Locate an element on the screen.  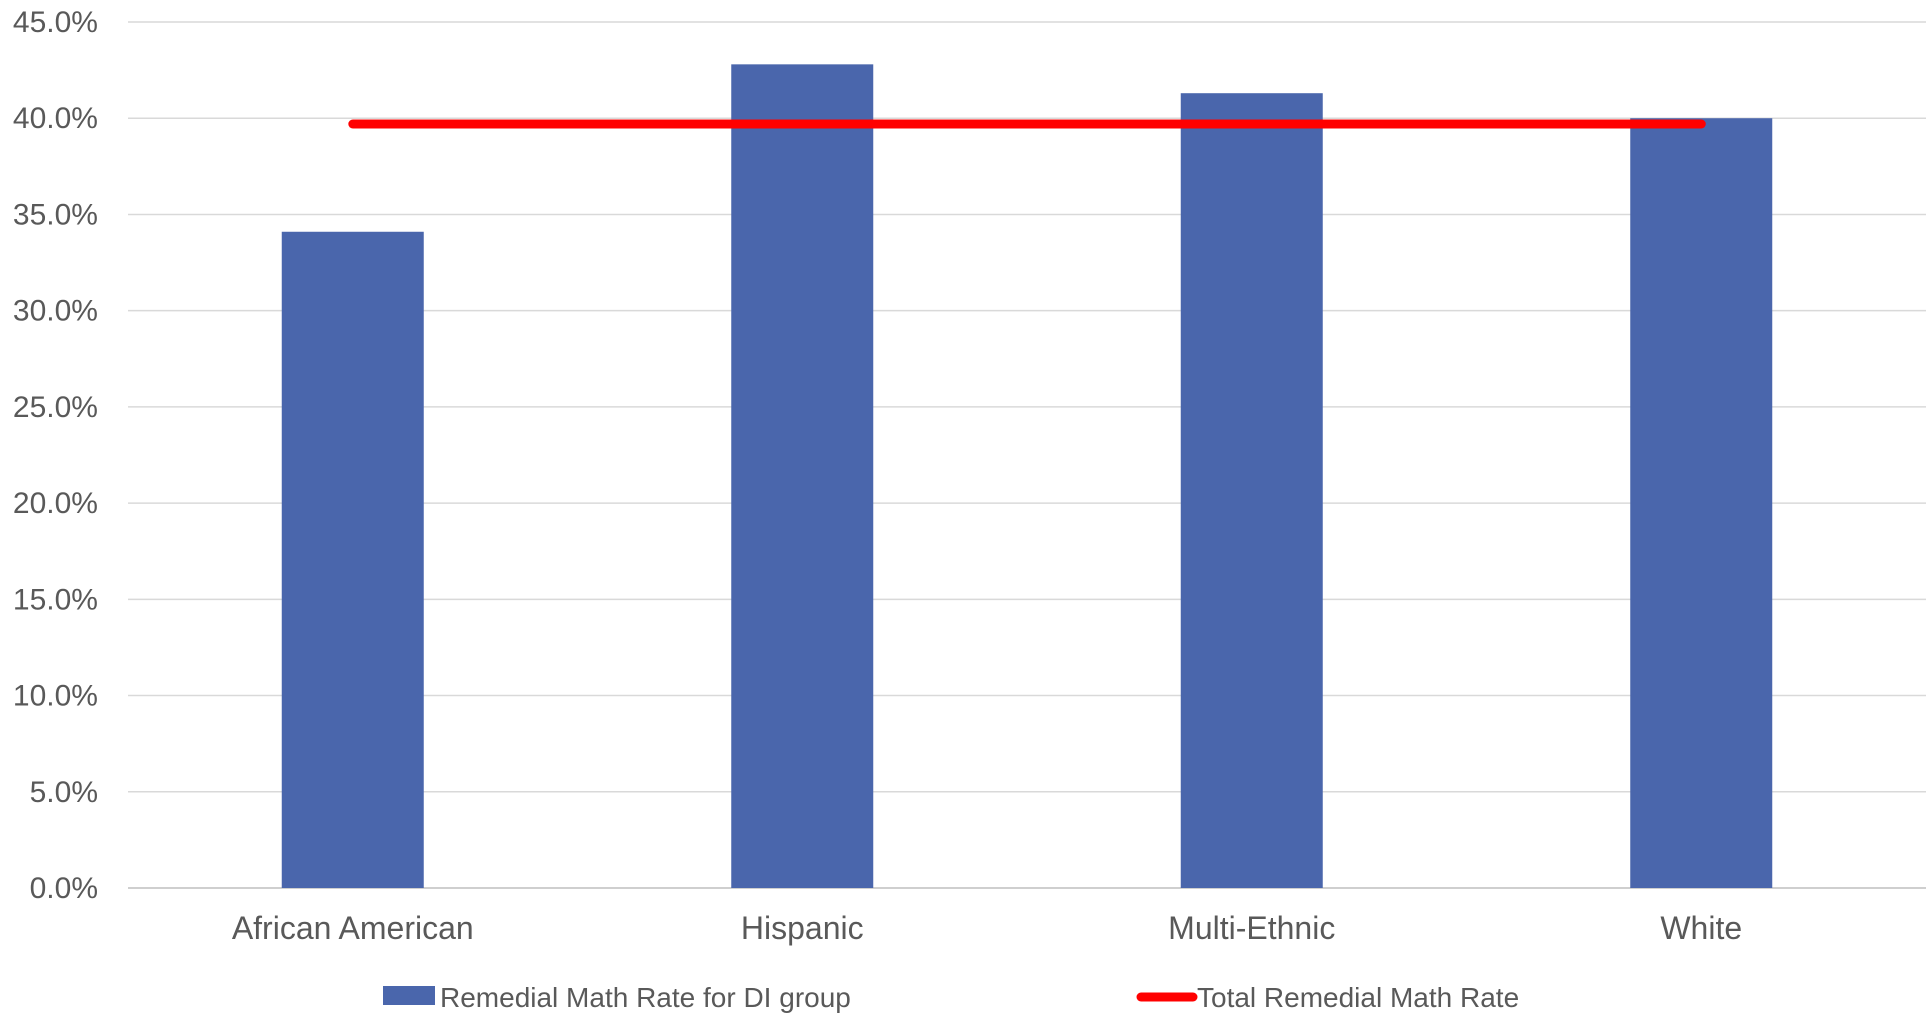
y-tick-label: 20.0% is located at coordinates (55, 503).